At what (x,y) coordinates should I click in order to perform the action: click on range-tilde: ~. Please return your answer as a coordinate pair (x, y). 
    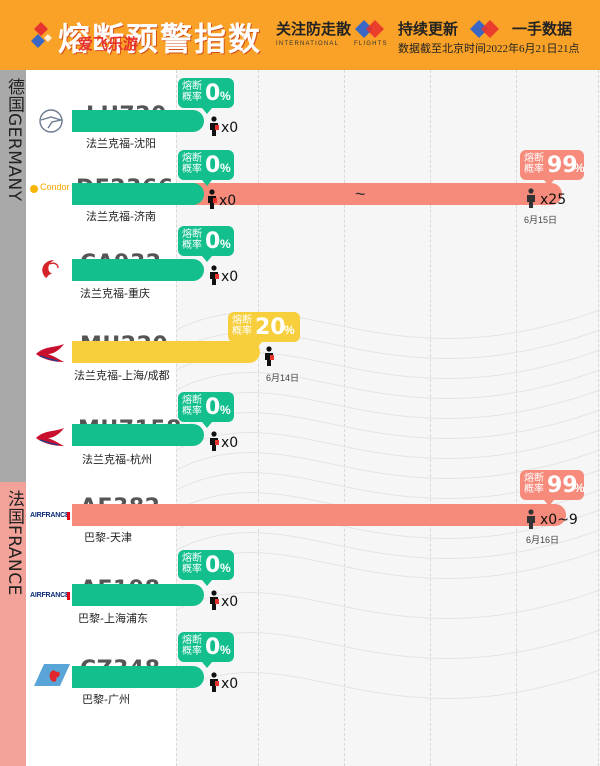
    Looking at the image, I should click on (360, 194).